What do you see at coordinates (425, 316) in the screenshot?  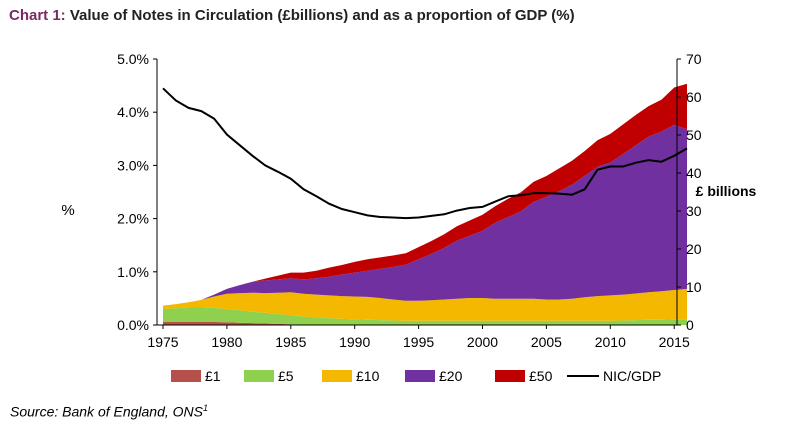 I see `area-gbp5` at bounding box center [425, 316].